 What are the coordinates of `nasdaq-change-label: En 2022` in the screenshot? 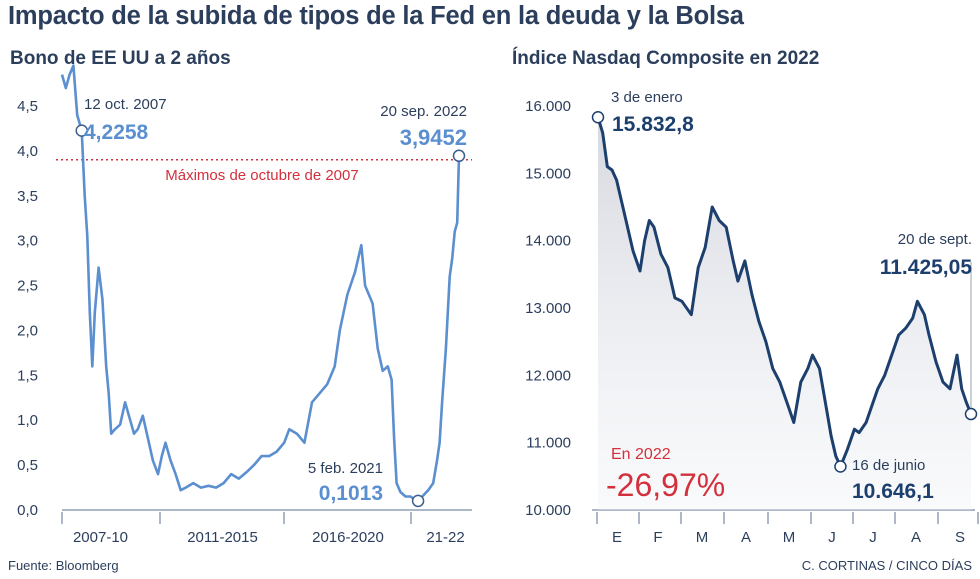 It's located at (641, 454).